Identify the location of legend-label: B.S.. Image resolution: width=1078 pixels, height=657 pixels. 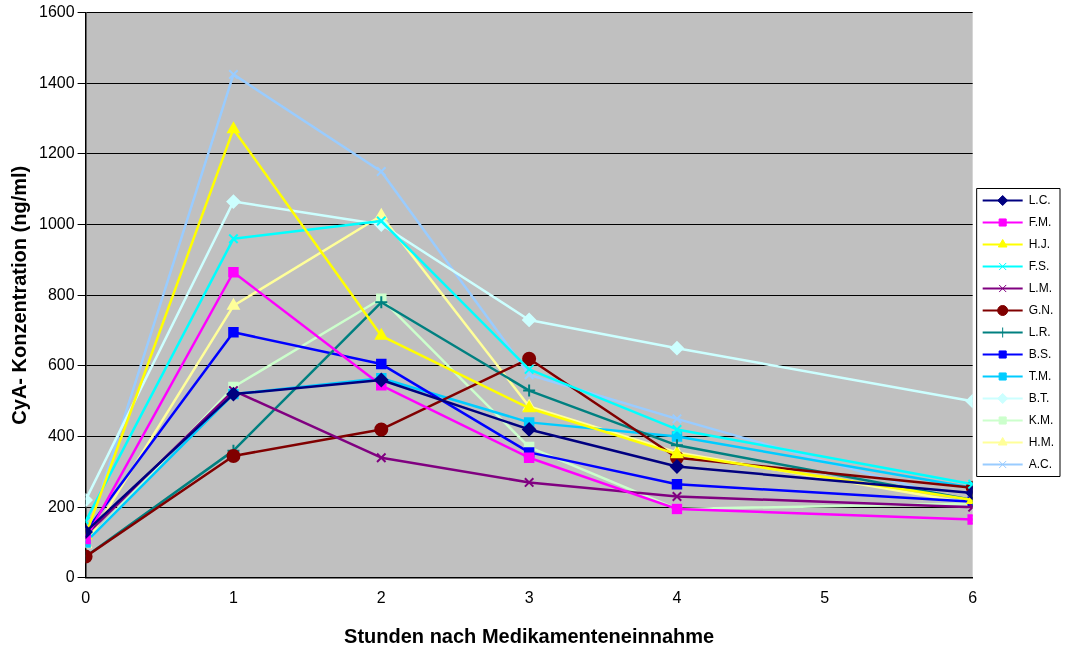
(1040, 353).